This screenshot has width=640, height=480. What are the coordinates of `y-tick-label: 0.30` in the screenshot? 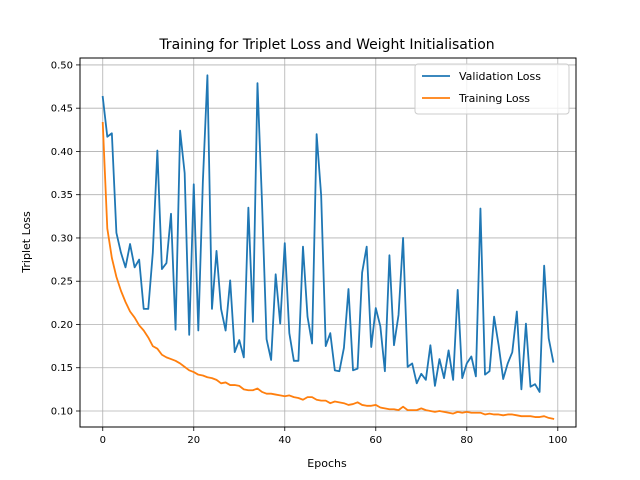 It's located at (62, 238).